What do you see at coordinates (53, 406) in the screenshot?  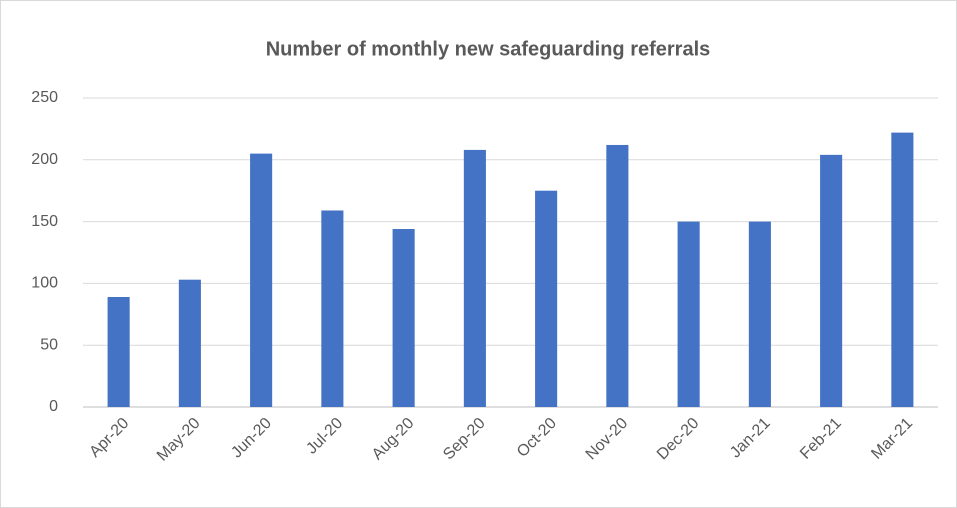 I see `y-tick-label: 0` at bounding box center [53, 406].